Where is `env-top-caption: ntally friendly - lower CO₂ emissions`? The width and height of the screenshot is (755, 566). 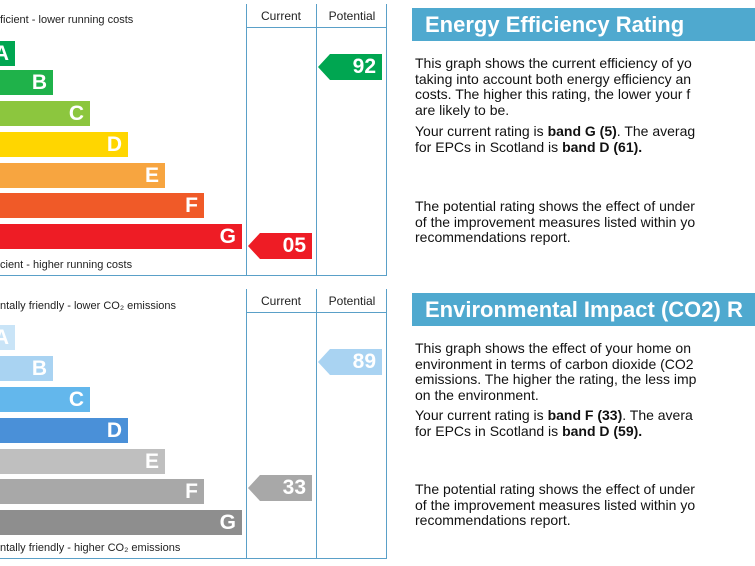
env-top-caption: ntally friendly - lower CO₂ emissions is located at coordinates (88, 306).